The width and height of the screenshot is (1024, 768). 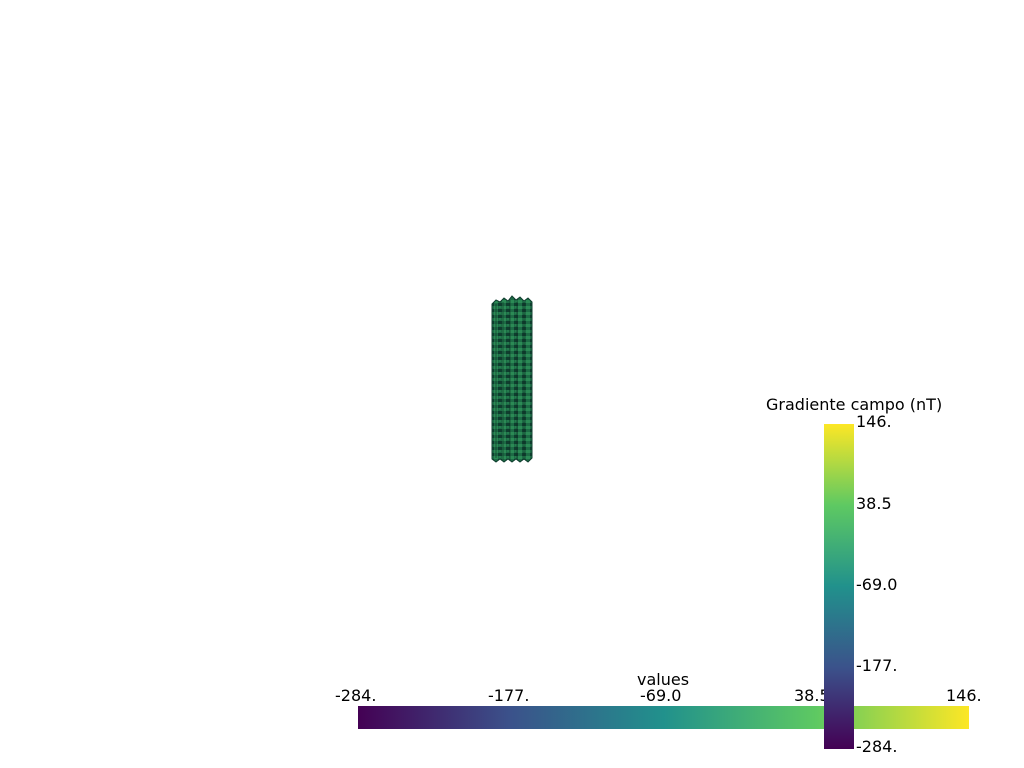 What do you see at coordinates (874, 421) in the screenshot?
I see `vbar-tick-label: 146.` at bounding box center [874, 421].